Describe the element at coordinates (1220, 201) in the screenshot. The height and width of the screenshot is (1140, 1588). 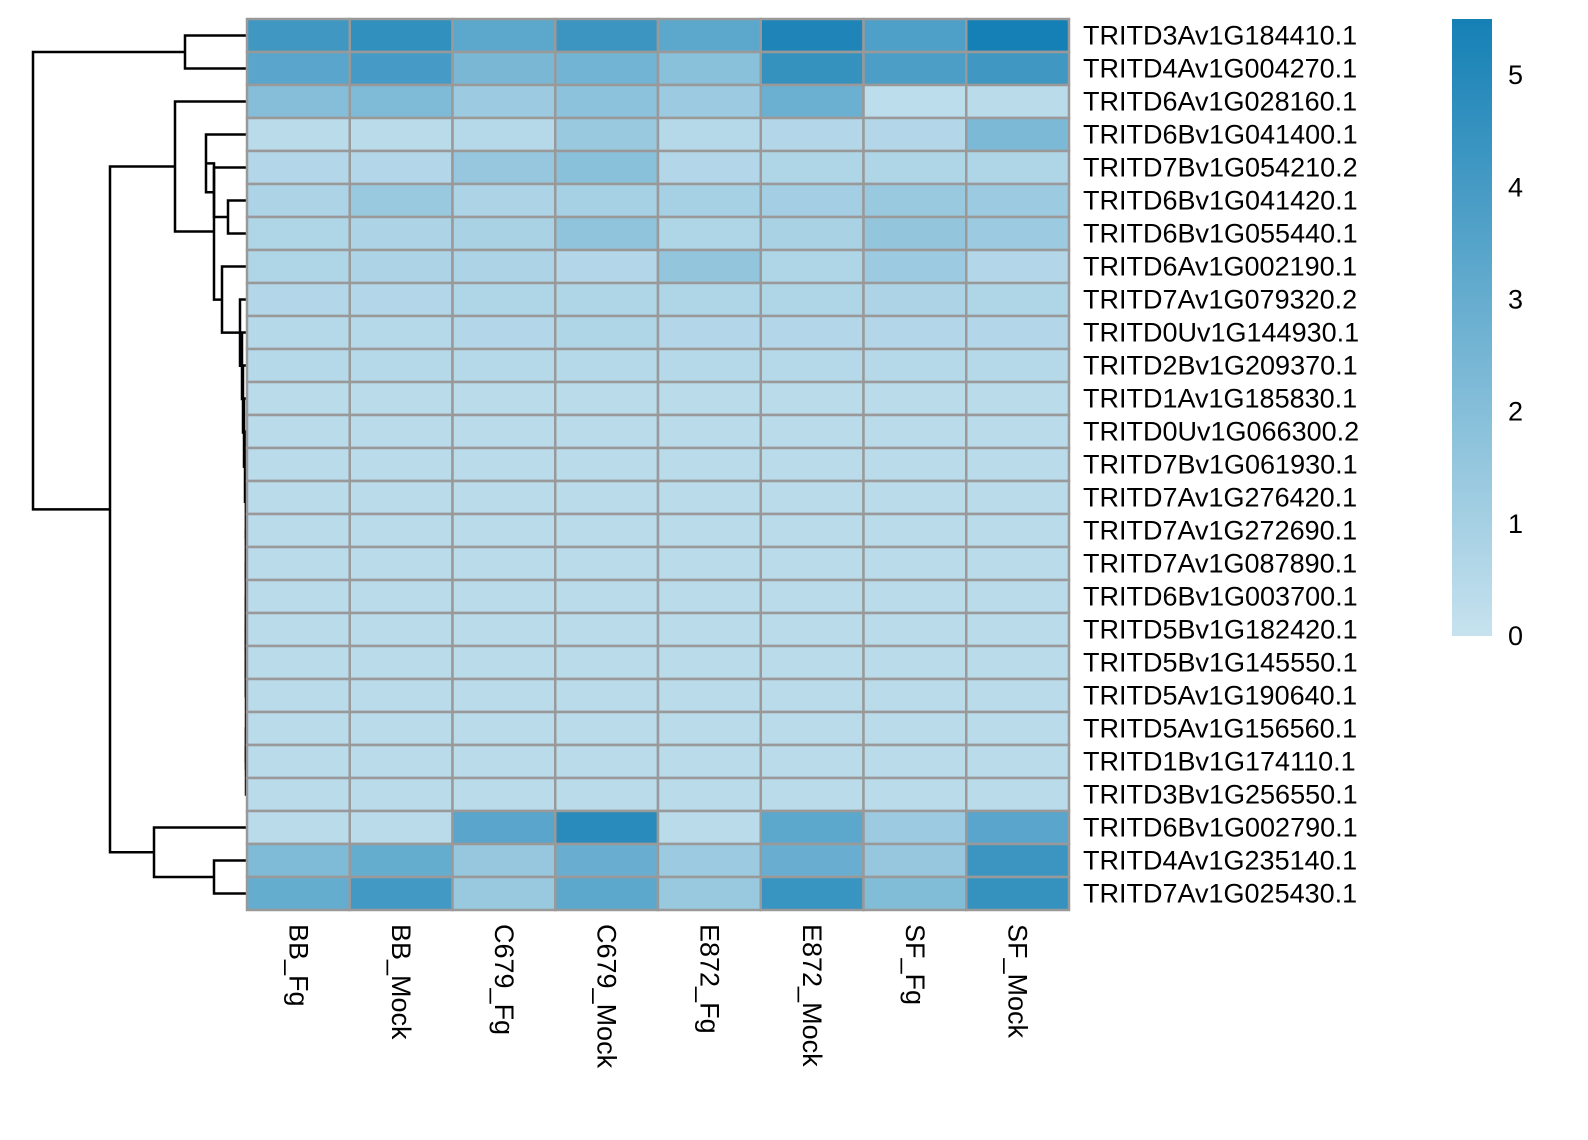
I see `row-label: TRITD6Bv1G041420.1` at that location.